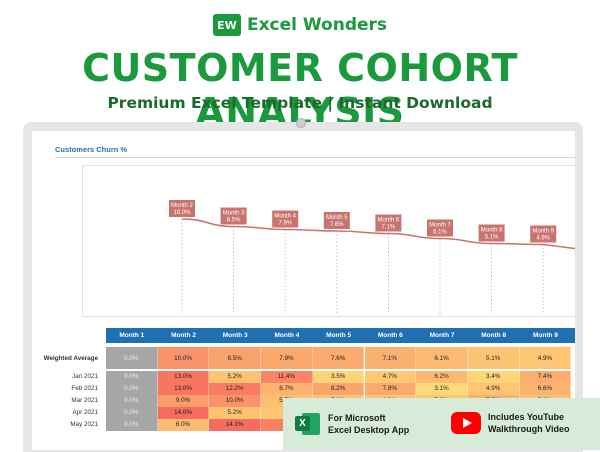  I want to click on table-cell: 7.9%, so click(287, 358).